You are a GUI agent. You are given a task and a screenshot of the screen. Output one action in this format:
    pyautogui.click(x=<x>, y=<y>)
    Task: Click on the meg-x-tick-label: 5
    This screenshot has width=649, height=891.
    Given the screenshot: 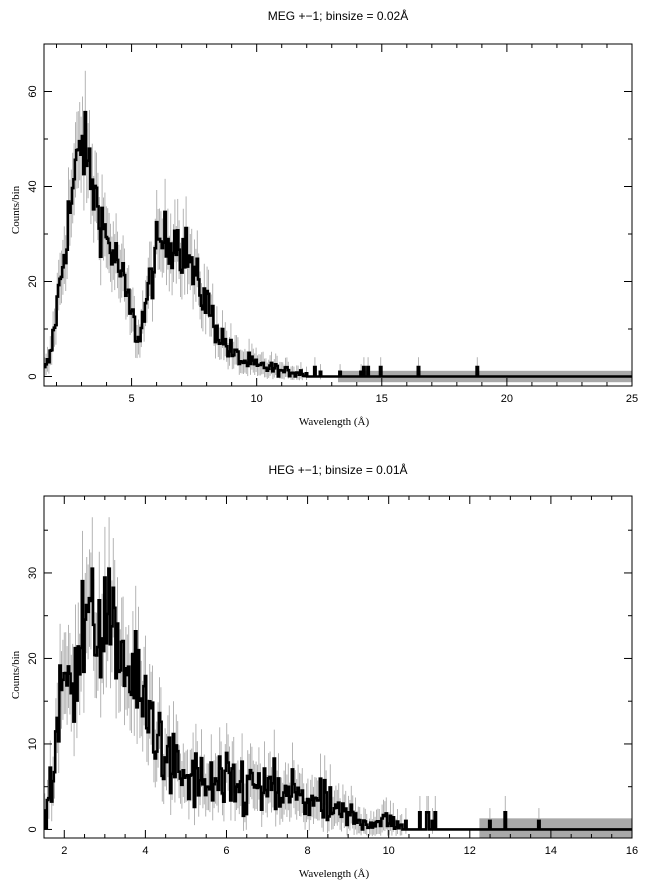 What is the action you would take?
    pyautogui.click(x=132, y=399)
    